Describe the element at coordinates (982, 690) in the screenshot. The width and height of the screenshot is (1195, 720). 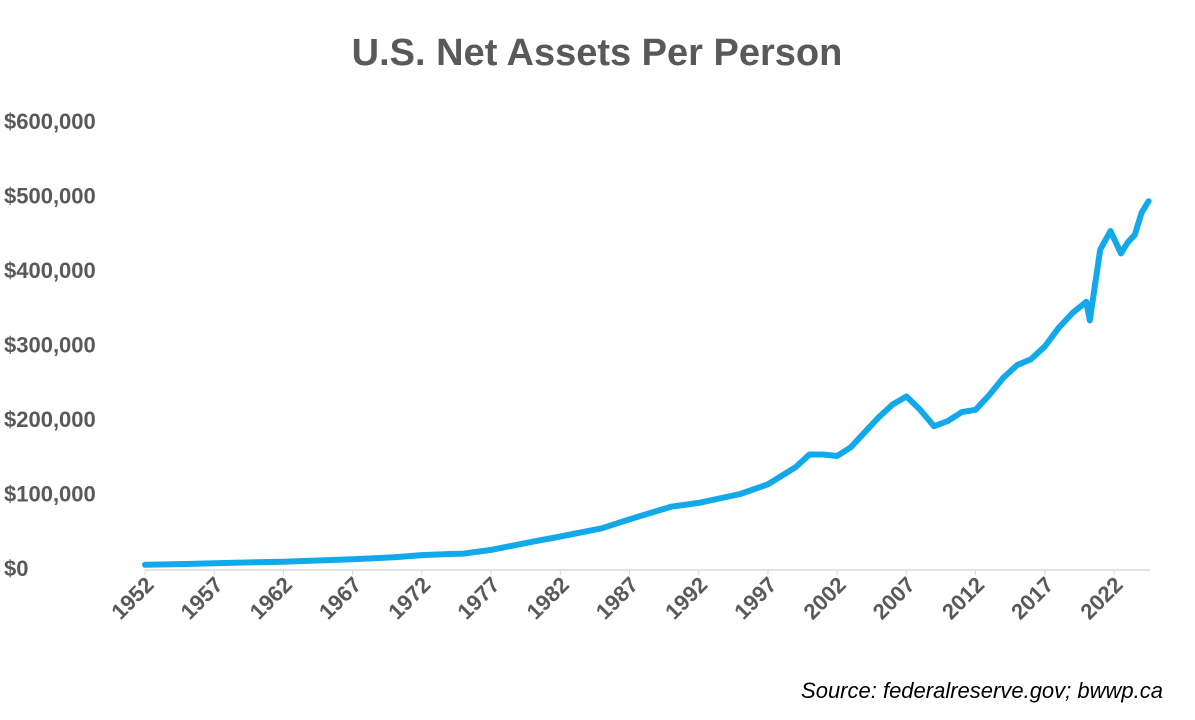
I see `source-note: Source: federalreserve.gov; bwwp.ca` at that location.